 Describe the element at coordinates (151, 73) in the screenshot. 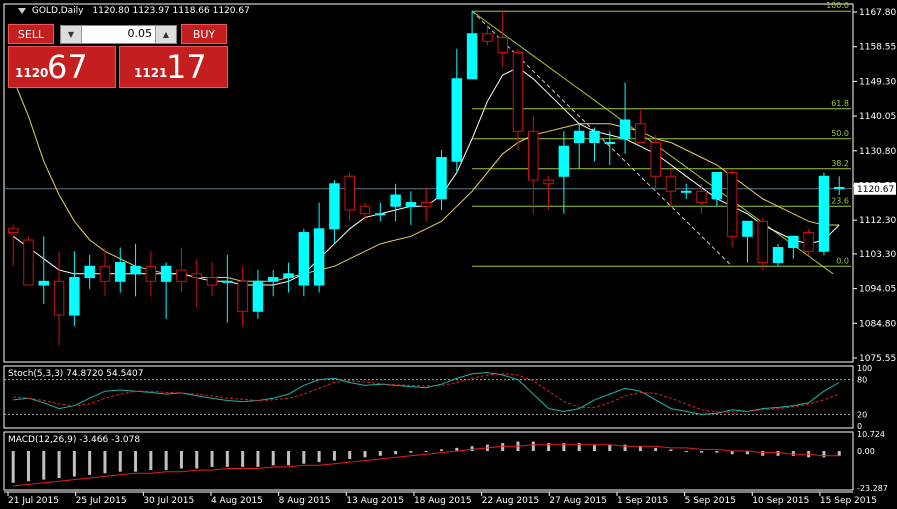

I see `buy-price-prefix: 1121` at that location.